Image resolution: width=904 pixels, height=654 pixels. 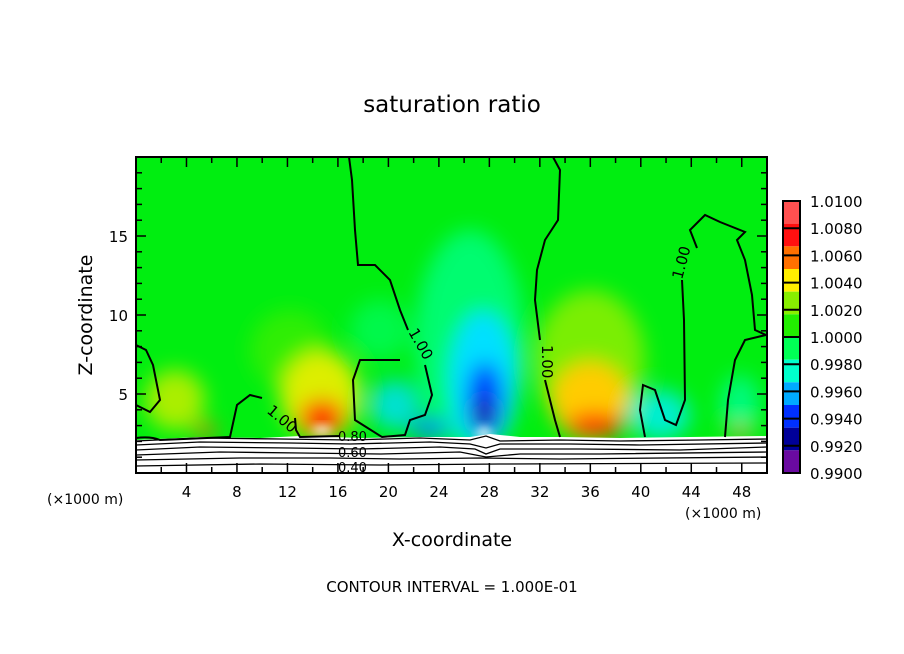 I want to click on x-tick-label: 48, so click(x=741, y=492).